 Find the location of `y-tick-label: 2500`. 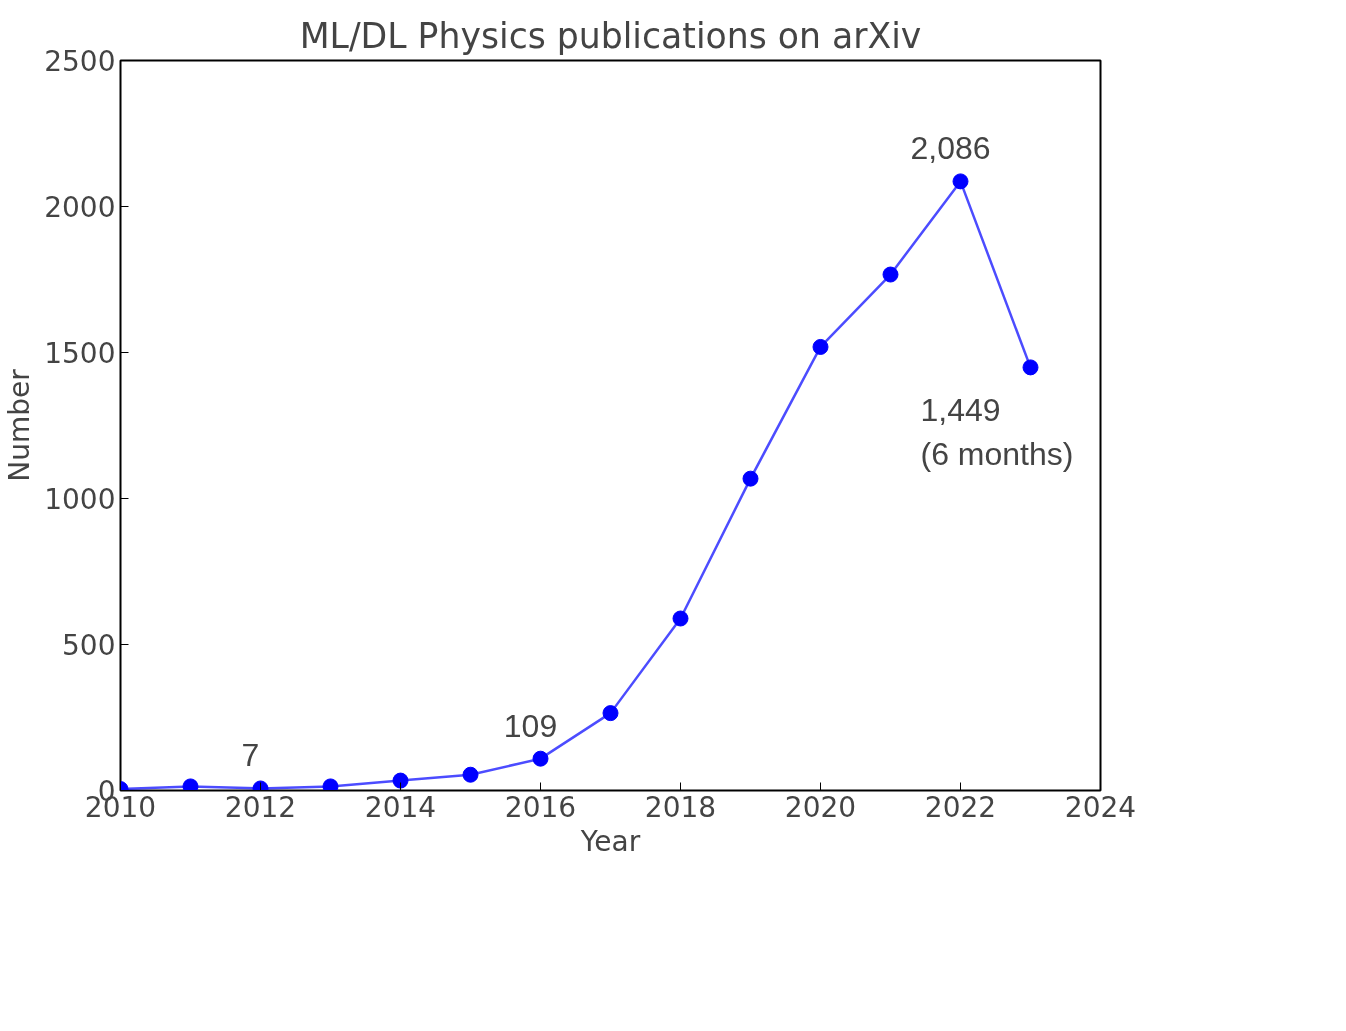

y-tick-label: 2500 is located at coordinates (80, 61).